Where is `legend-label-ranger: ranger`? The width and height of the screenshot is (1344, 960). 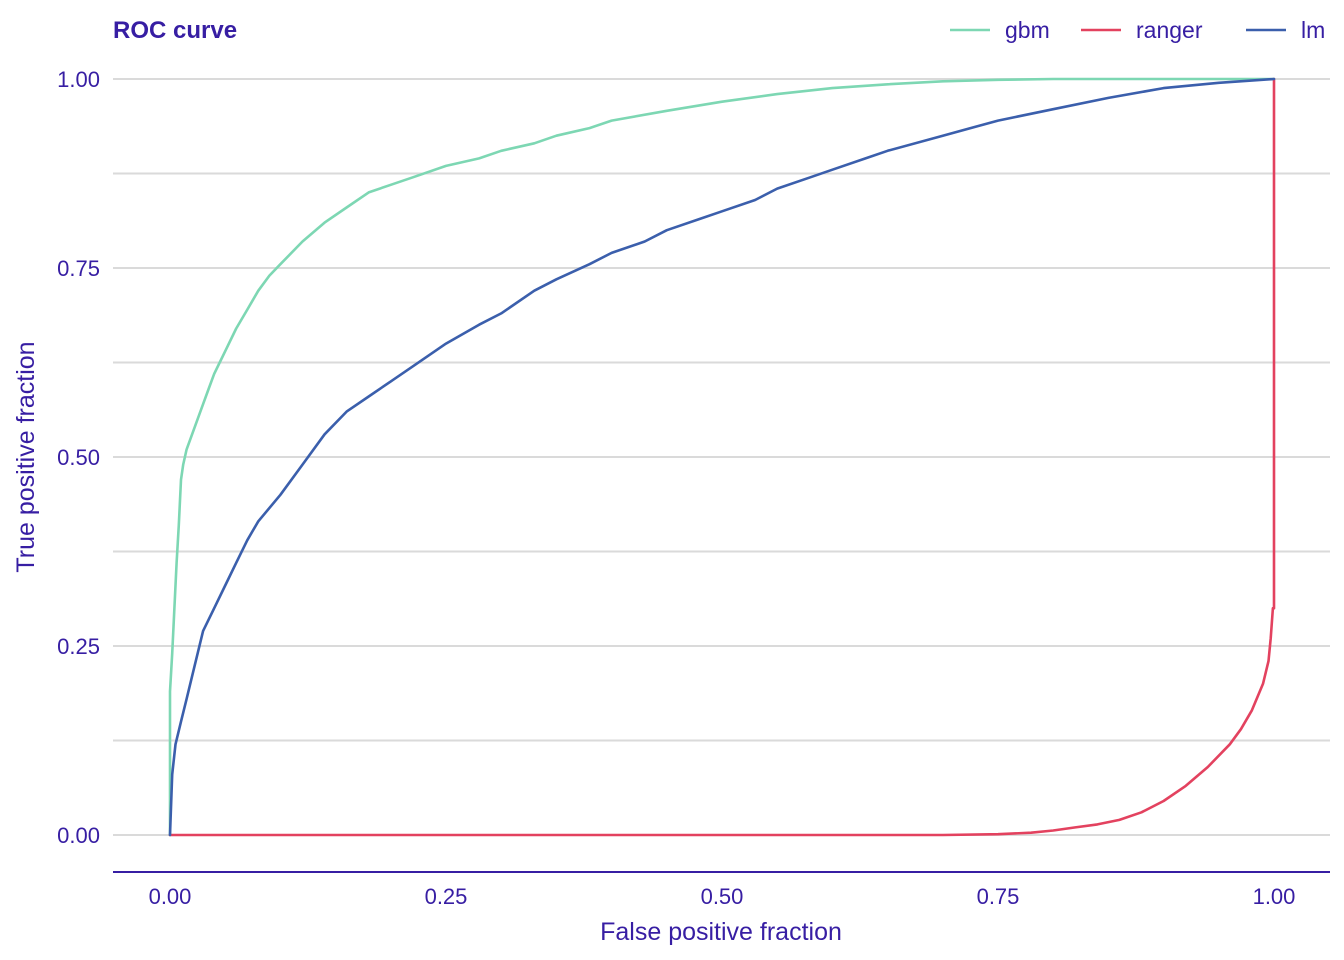 legend-label-ranger: ranger is located at coordinates (1169, 30).